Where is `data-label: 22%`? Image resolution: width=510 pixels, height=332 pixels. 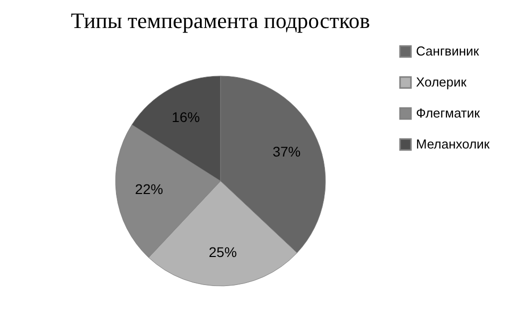 data-label: 22% is located at coordinates (149, 189).